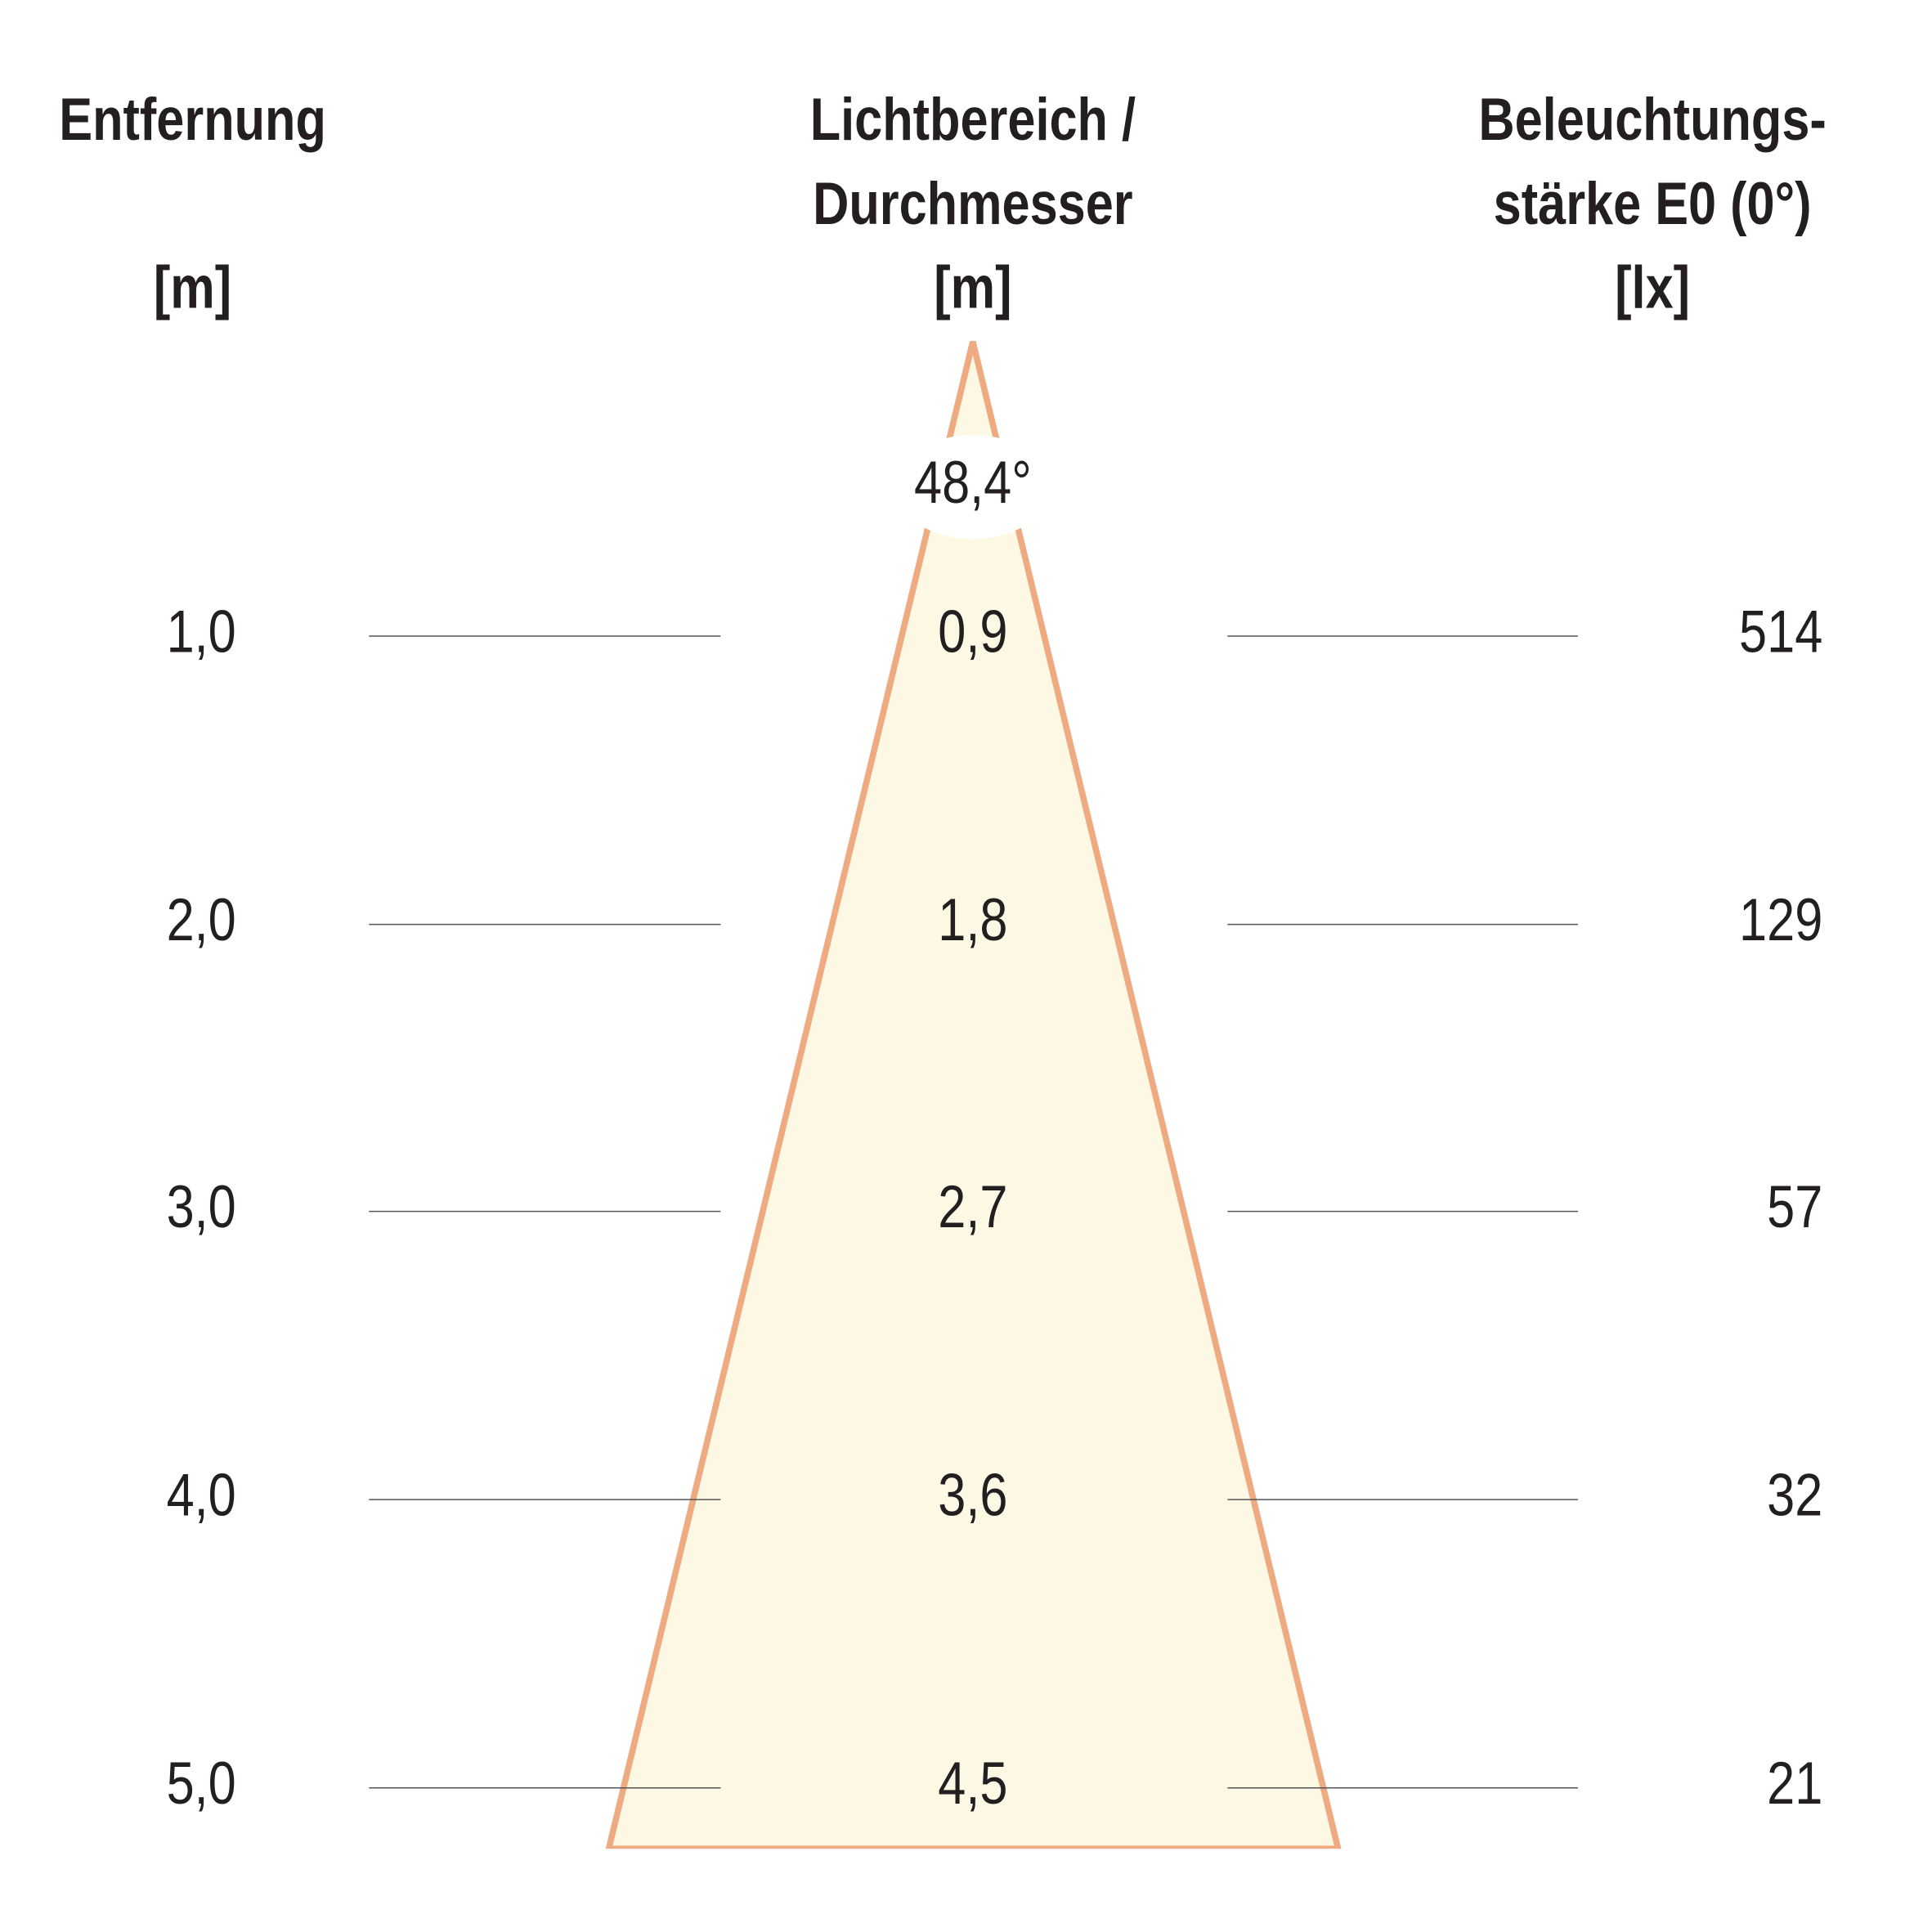 The width and height of the screenshot is (1932, 1932). What do you see at coordinates (972, 631) in the screenshot?
I see `diameter: 0,9` at bounding box center [972, 631].